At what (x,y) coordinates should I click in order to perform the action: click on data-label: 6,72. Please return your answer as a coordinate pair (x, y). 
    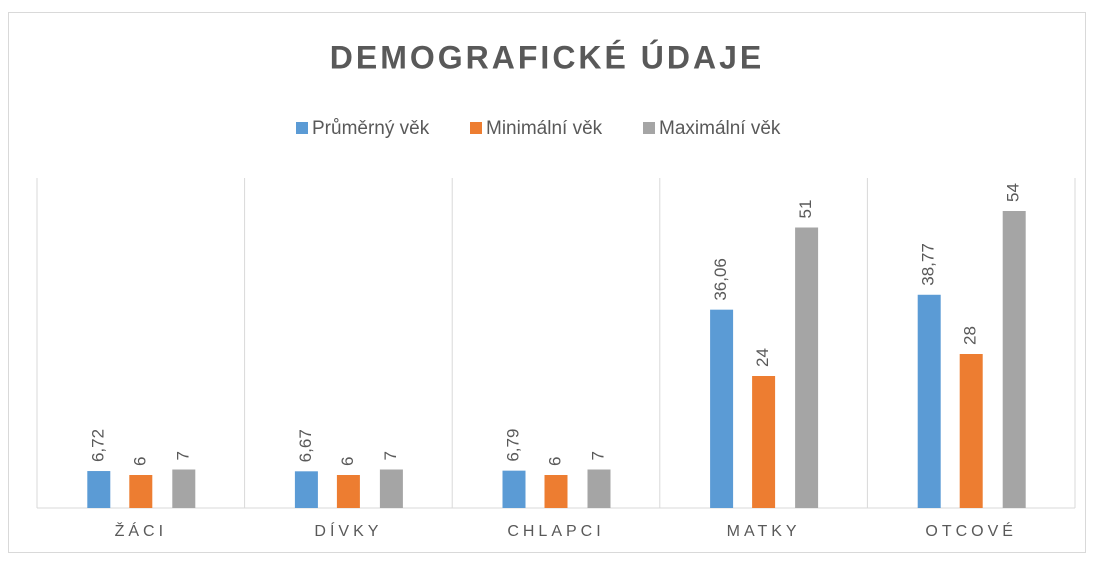
    Looking at the image, I should click on (97, 445).